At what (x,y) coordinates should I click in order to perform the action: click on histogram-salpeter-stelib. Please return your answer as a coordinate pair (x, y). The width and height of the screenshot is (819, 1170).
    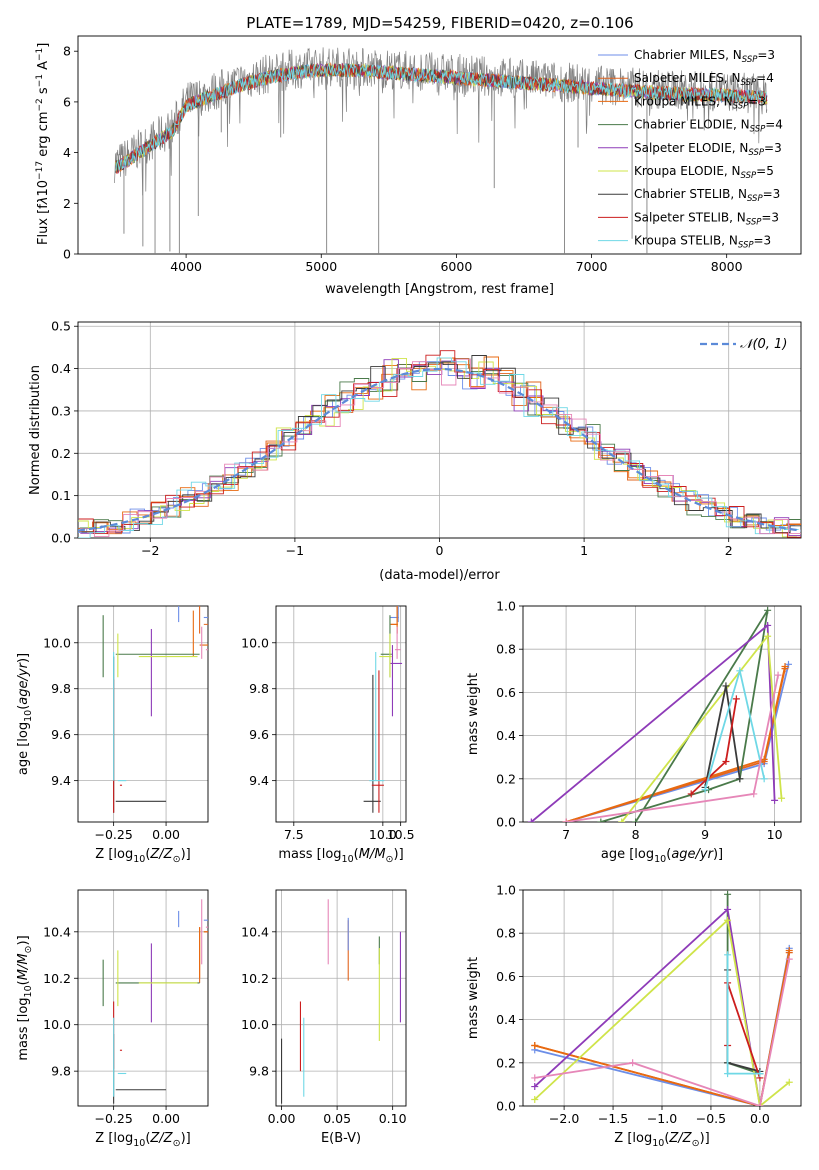
    Looking at the image, I should click on (439, 444).